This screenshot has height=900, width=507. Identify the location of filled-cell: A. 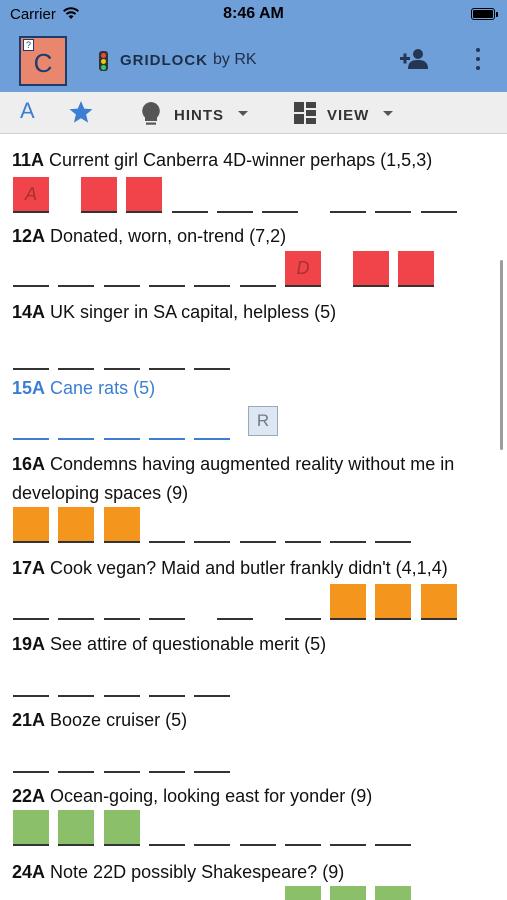
(31, 195).